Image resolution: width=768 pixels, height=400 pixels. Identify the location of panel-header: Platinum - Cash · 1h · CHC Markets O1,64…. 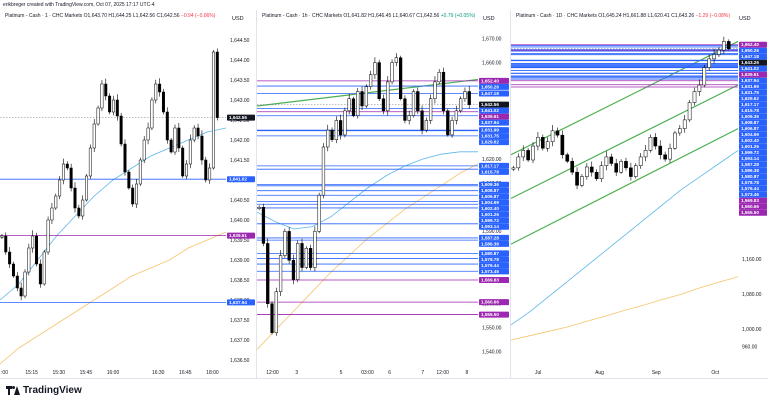
(368, 16).